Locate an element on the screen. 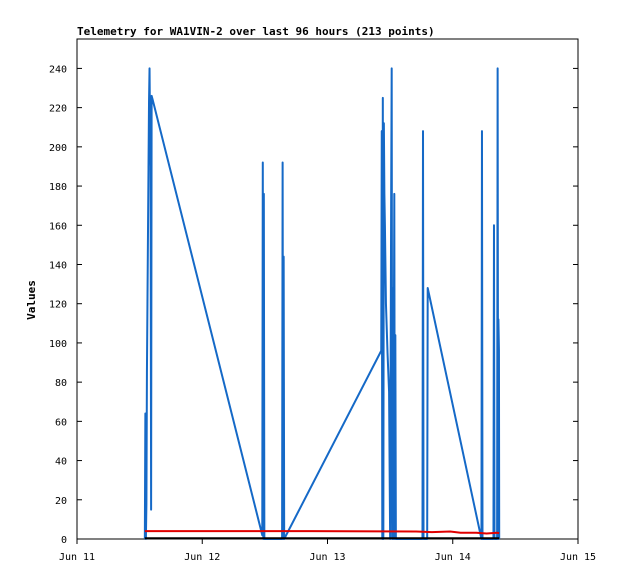 The image size is (618, 579). y-tick-label: 160 is located at coordinates (58, 226).